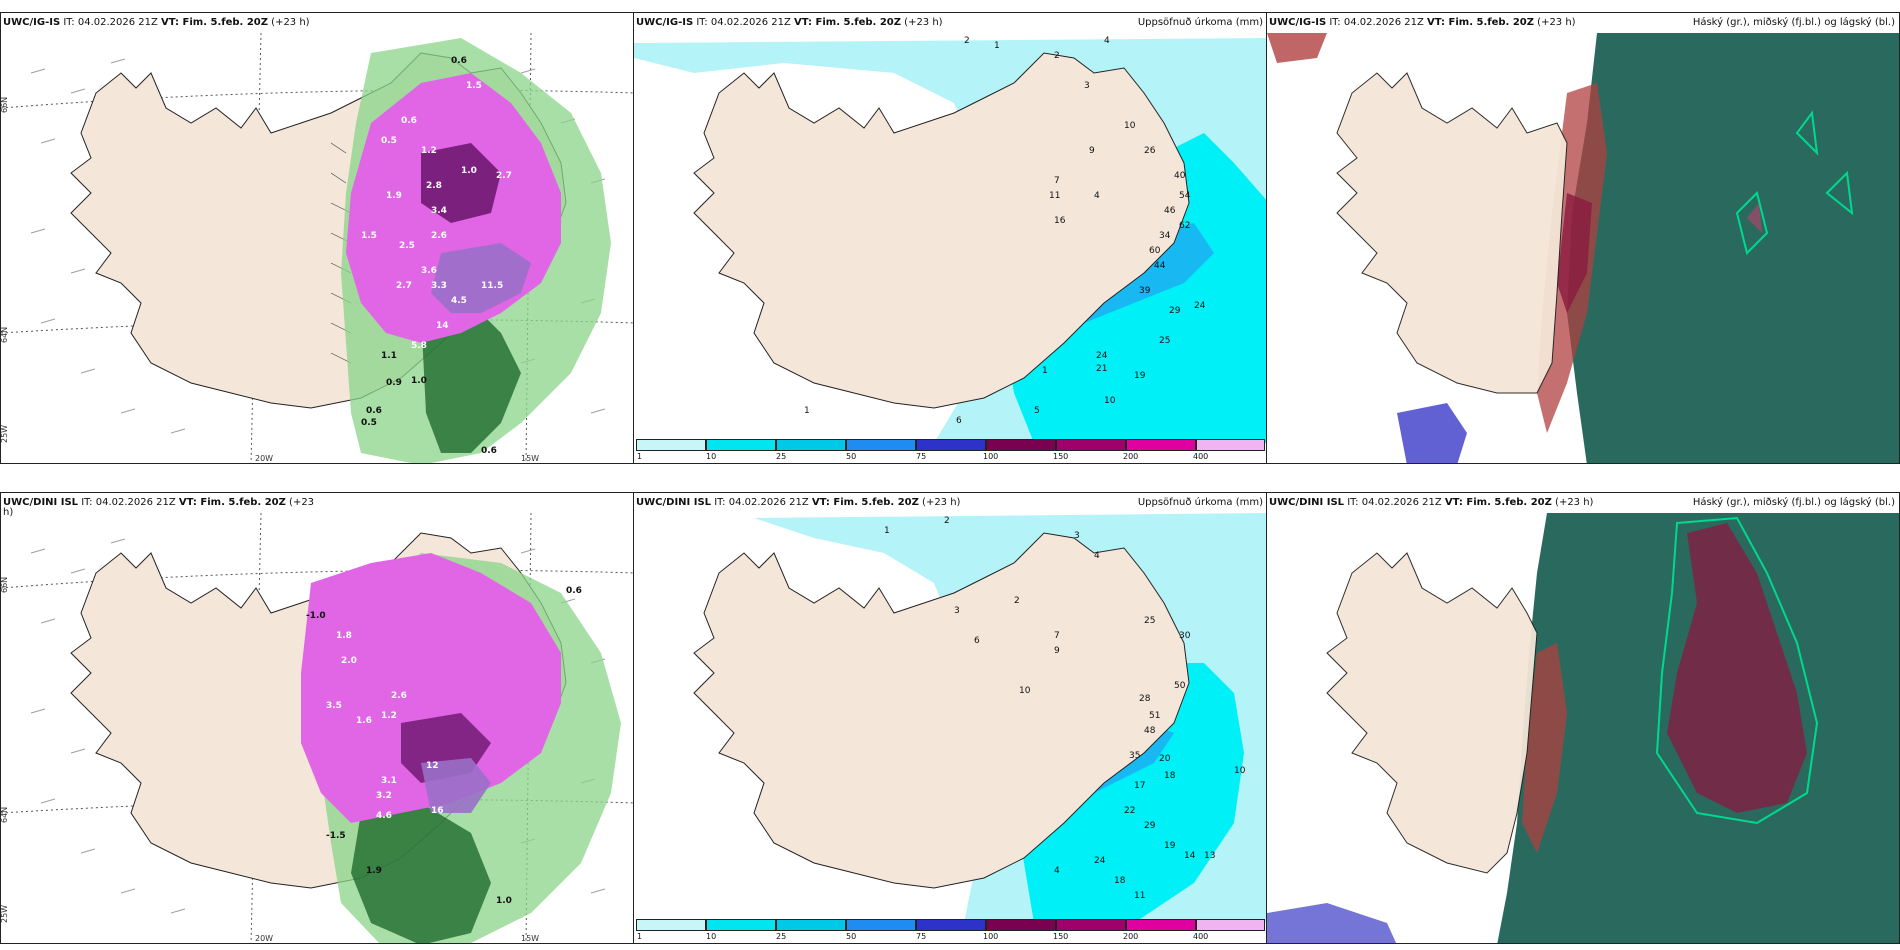 This screenshot has height=950, width=1900. Describe the element at coordinates (1160, 266) in the screenshot. I see `precip-value: 44` at that location.